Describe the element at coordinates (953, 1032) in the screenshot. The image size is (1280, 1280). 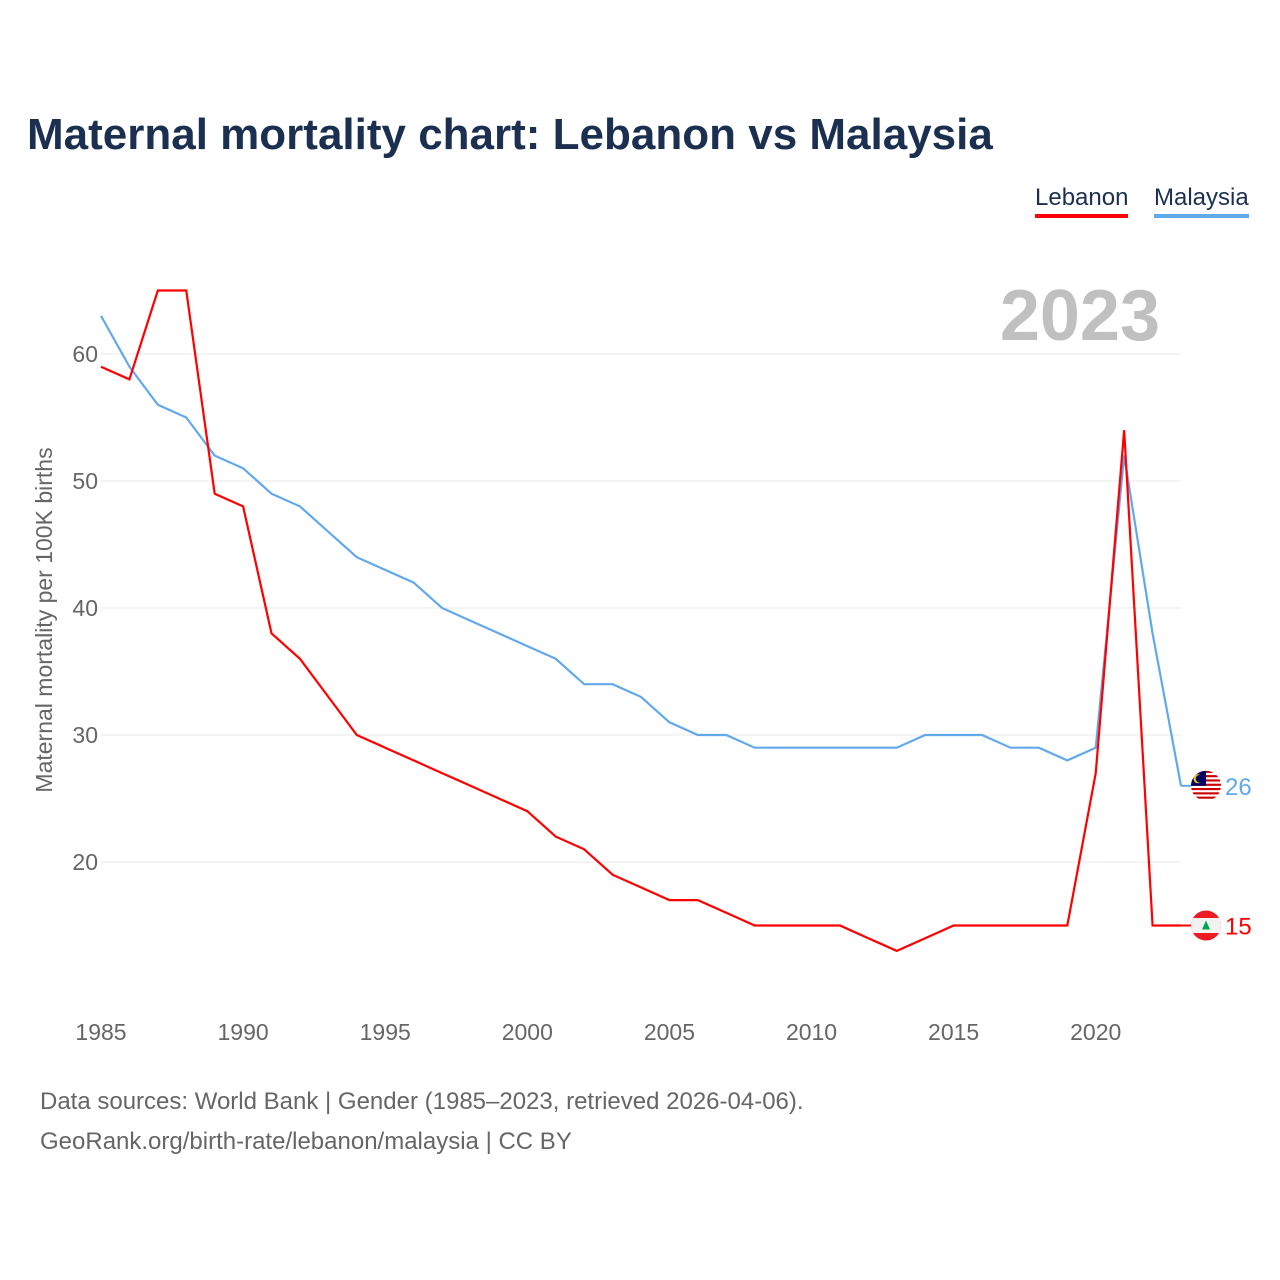
I see `x-tick-label: 2015` at that location.